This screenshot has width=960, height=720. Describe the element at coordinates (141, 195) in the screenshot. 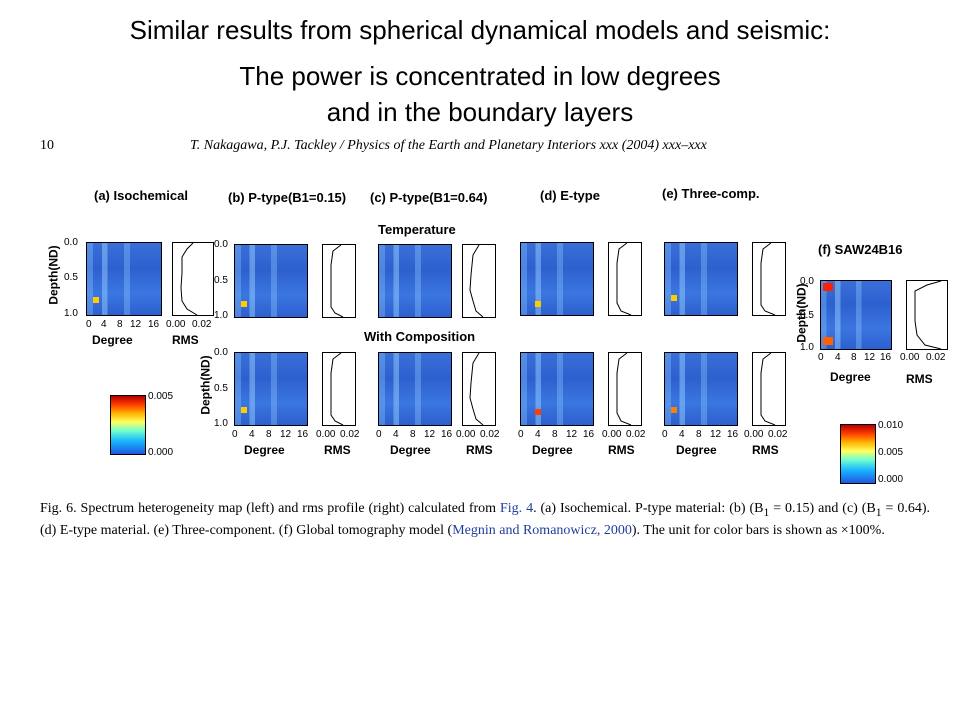

I see `panel-label-a: (a) Isochemical` at that location.